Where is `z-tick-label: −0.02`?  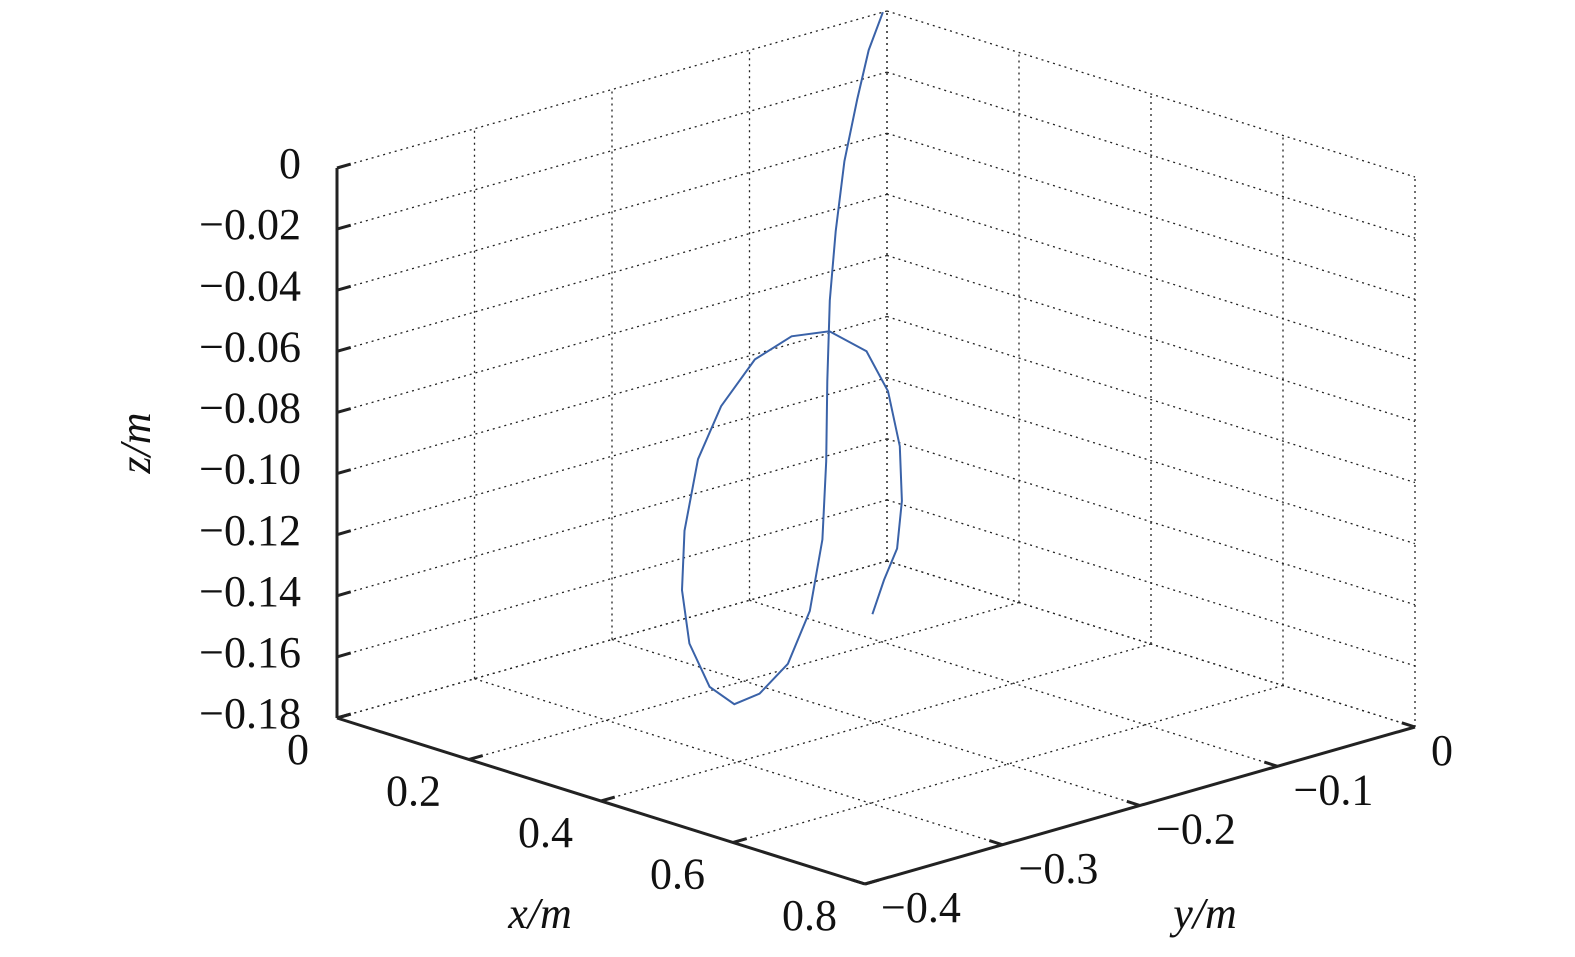 z-tick-label: −0.02 is located at coordinates (250, 224).